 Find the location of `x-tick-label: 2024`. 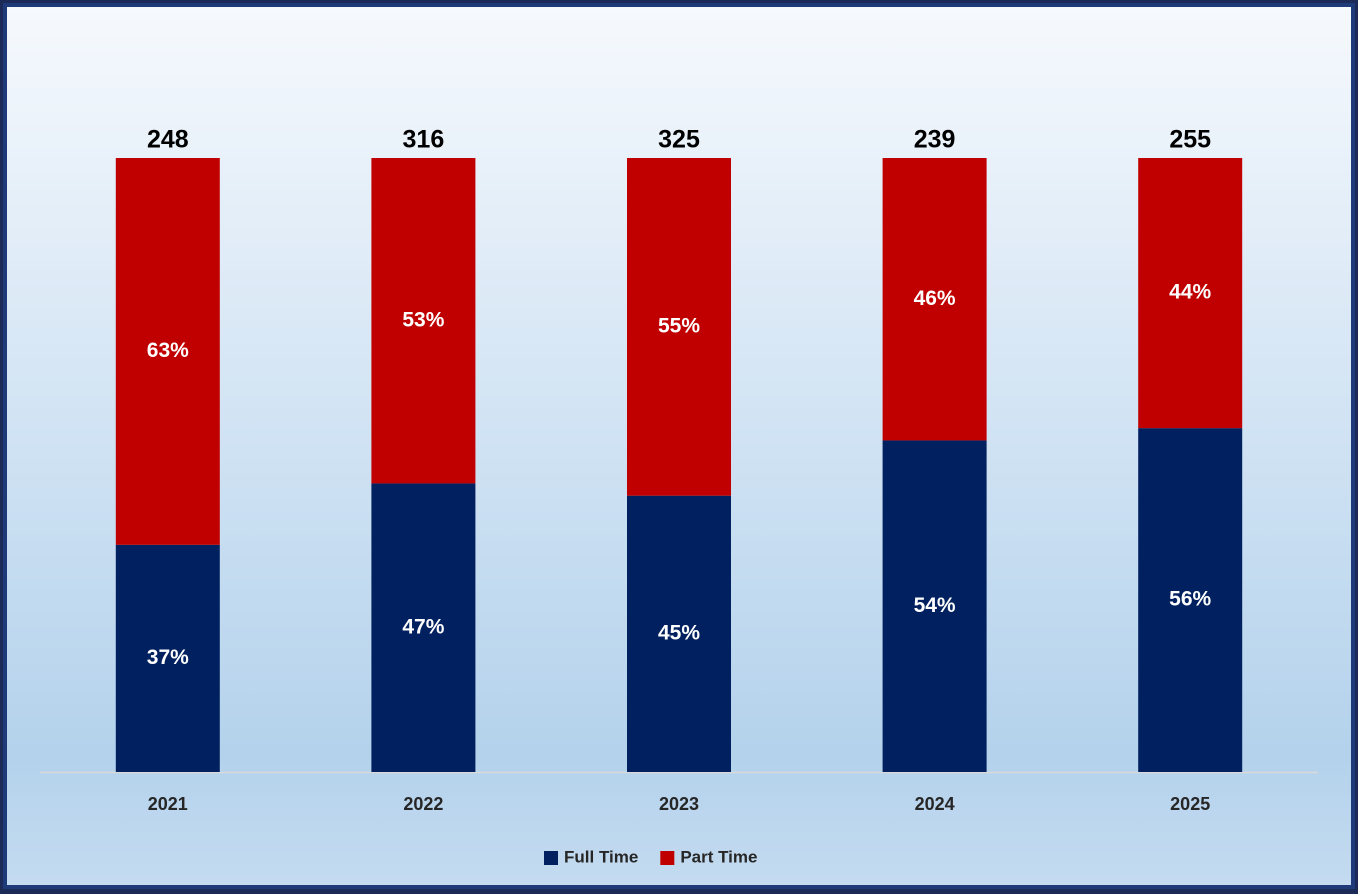

x-tick-label: 2024 is located at coordinates (935, 804).